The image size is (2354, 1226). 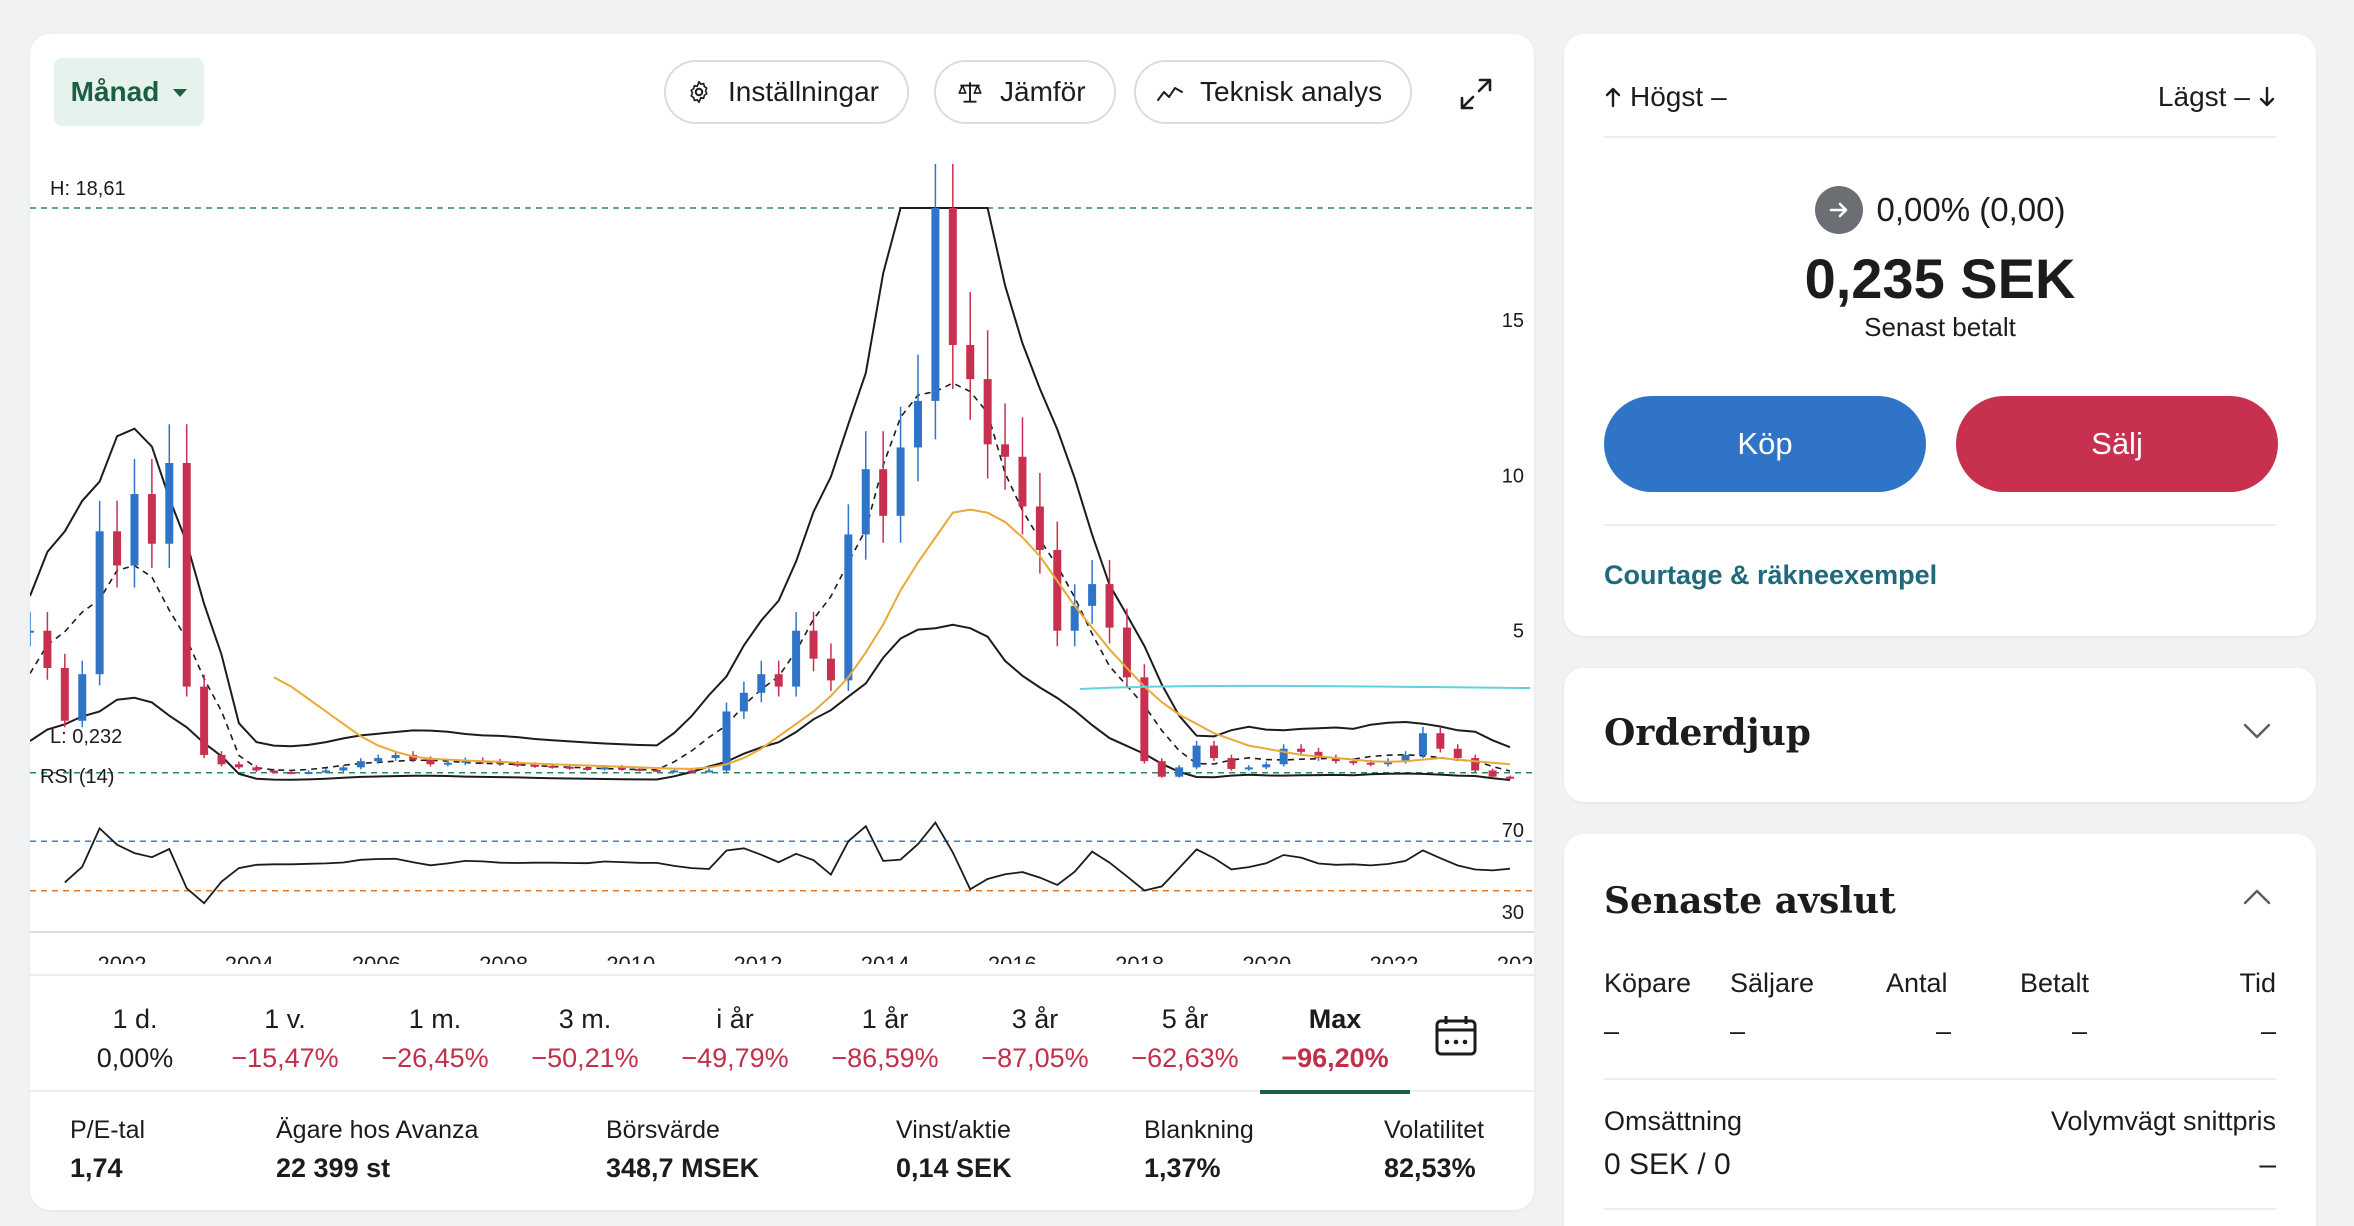 What do you see at coordinates (953, 1130) in the screenshot?
I see `stat-label: Vinst/aktie` at bounding box center [953, 1130].